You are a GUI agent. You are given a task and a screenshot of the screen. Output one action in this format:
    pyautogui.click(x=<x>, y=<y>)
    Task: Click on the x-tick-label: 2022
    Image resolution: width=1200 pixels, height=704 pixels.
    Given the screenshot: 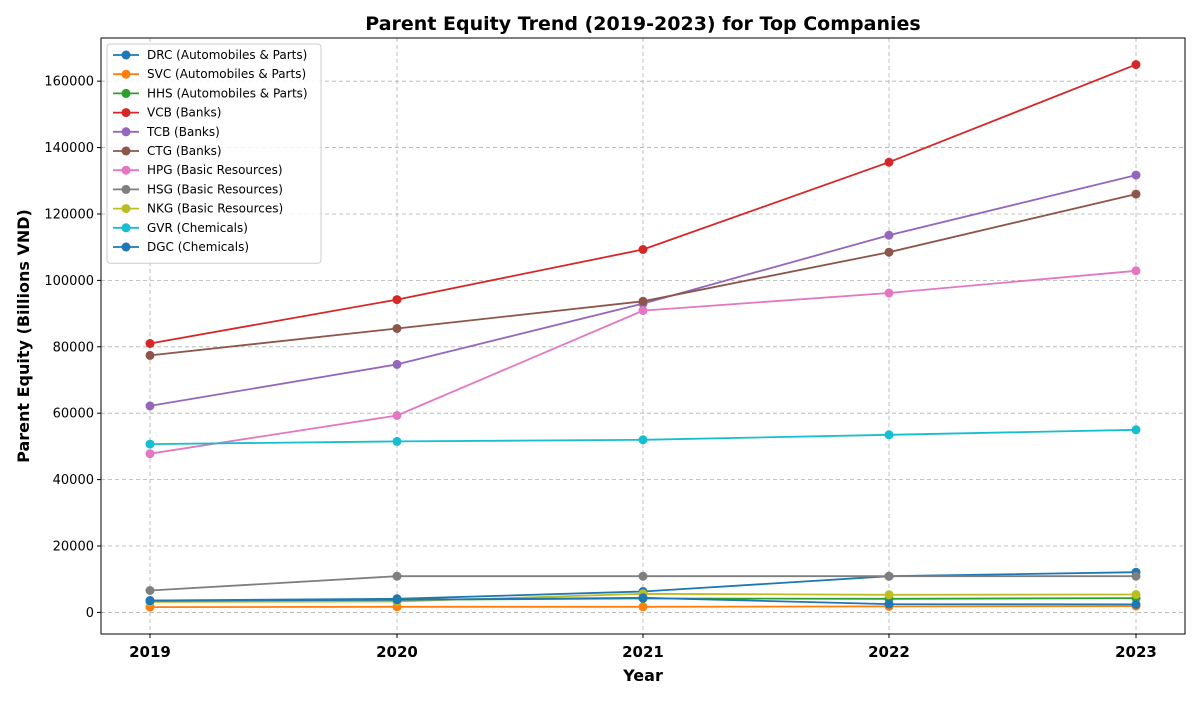 What is the action you would take?
    pyautogui.click(x=889, y=652)
    